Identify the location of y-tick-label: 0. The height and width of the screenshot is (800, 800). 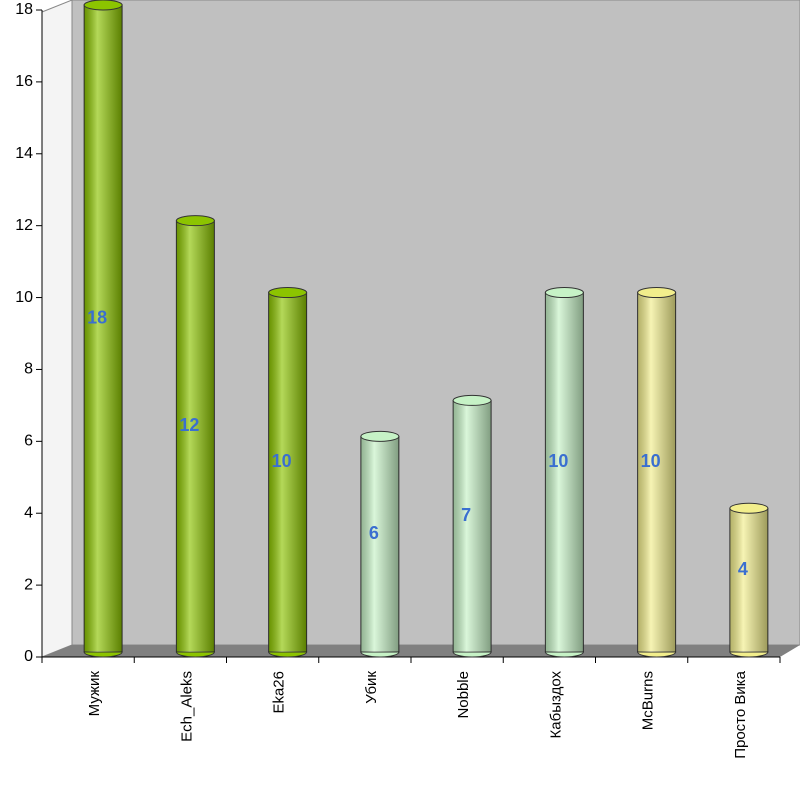
(28, 656).